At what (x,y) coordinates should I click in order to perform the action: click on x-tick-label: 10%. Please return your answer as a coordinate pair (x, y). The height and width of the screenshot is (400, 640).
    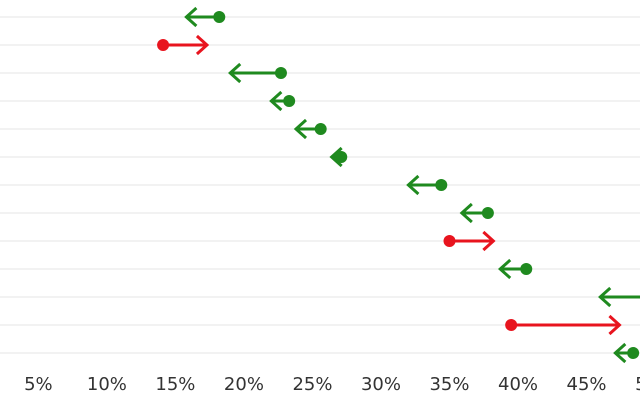
    Looking at the image, I should click on (107, 384).